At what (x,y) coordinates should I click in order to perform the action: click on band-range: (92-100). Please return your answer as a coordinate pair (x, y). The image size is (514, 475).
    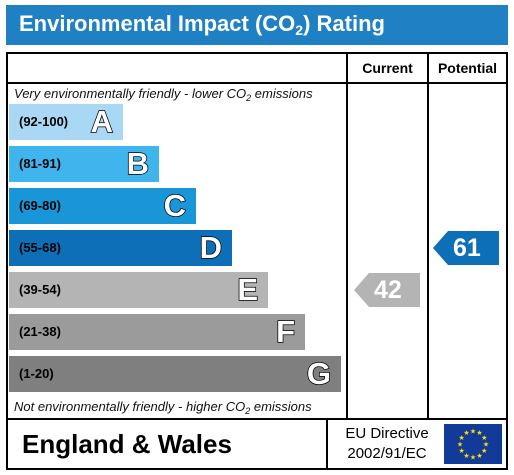
    Looking at the image, I should click on (44, 121).